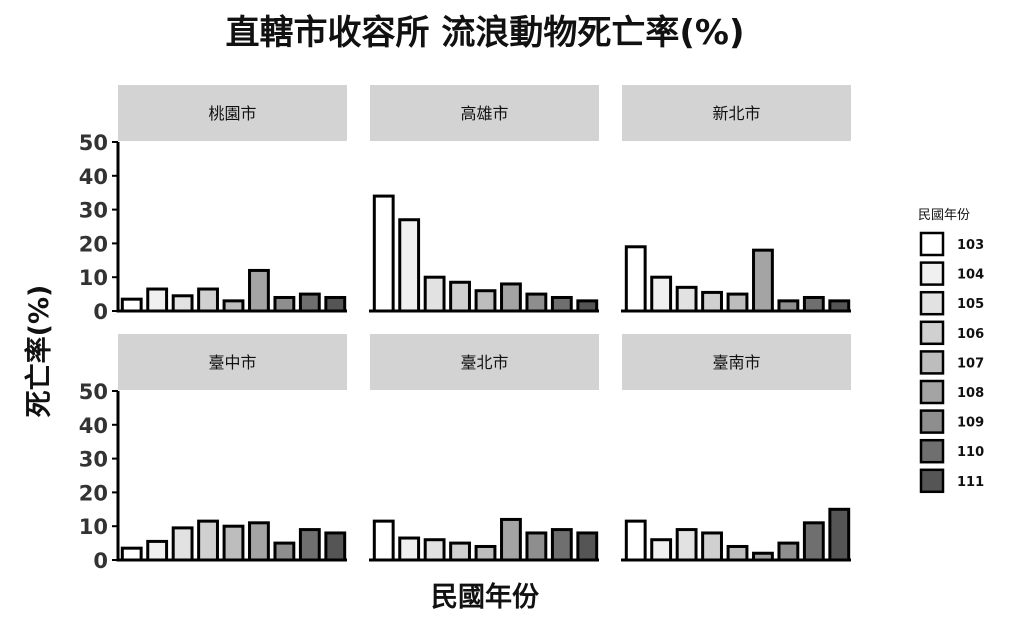 This screenshot has height=637, width=1031. I want to click on facet-strip-label: 臺北市, so click(484, 362).